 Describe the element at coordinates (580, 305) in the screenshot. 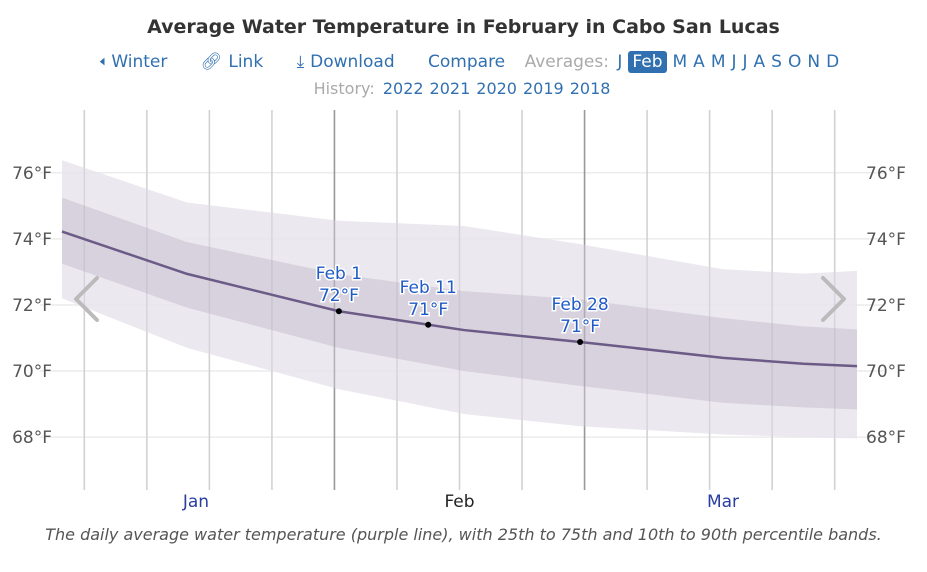

I see `annotation-date: Feb 28` at that location.